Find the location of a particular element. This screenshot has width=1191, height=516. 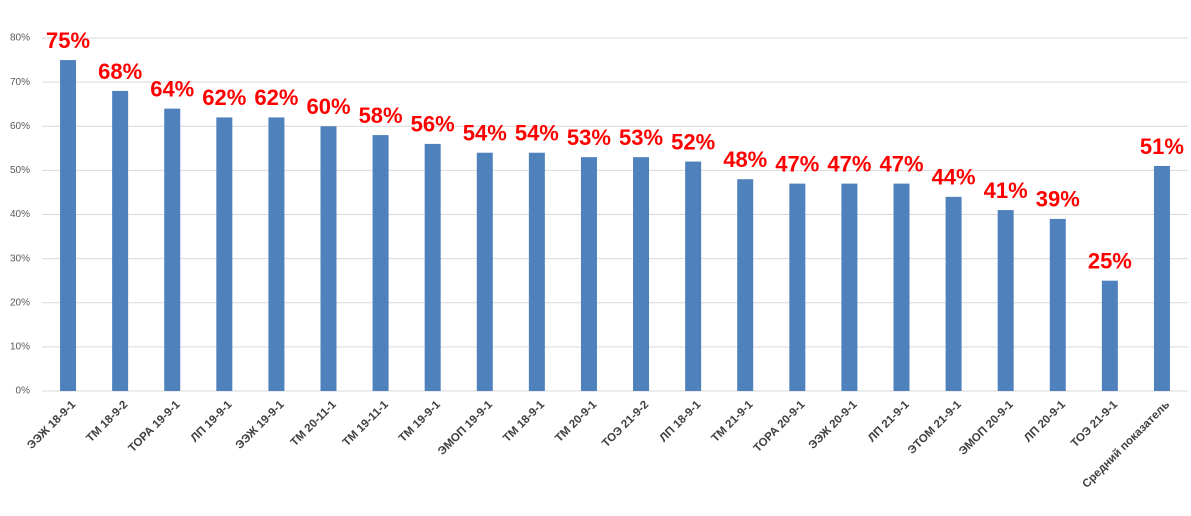

x-tick-label: ЛП 20-9-1 is located at coordinates (1045, 421).